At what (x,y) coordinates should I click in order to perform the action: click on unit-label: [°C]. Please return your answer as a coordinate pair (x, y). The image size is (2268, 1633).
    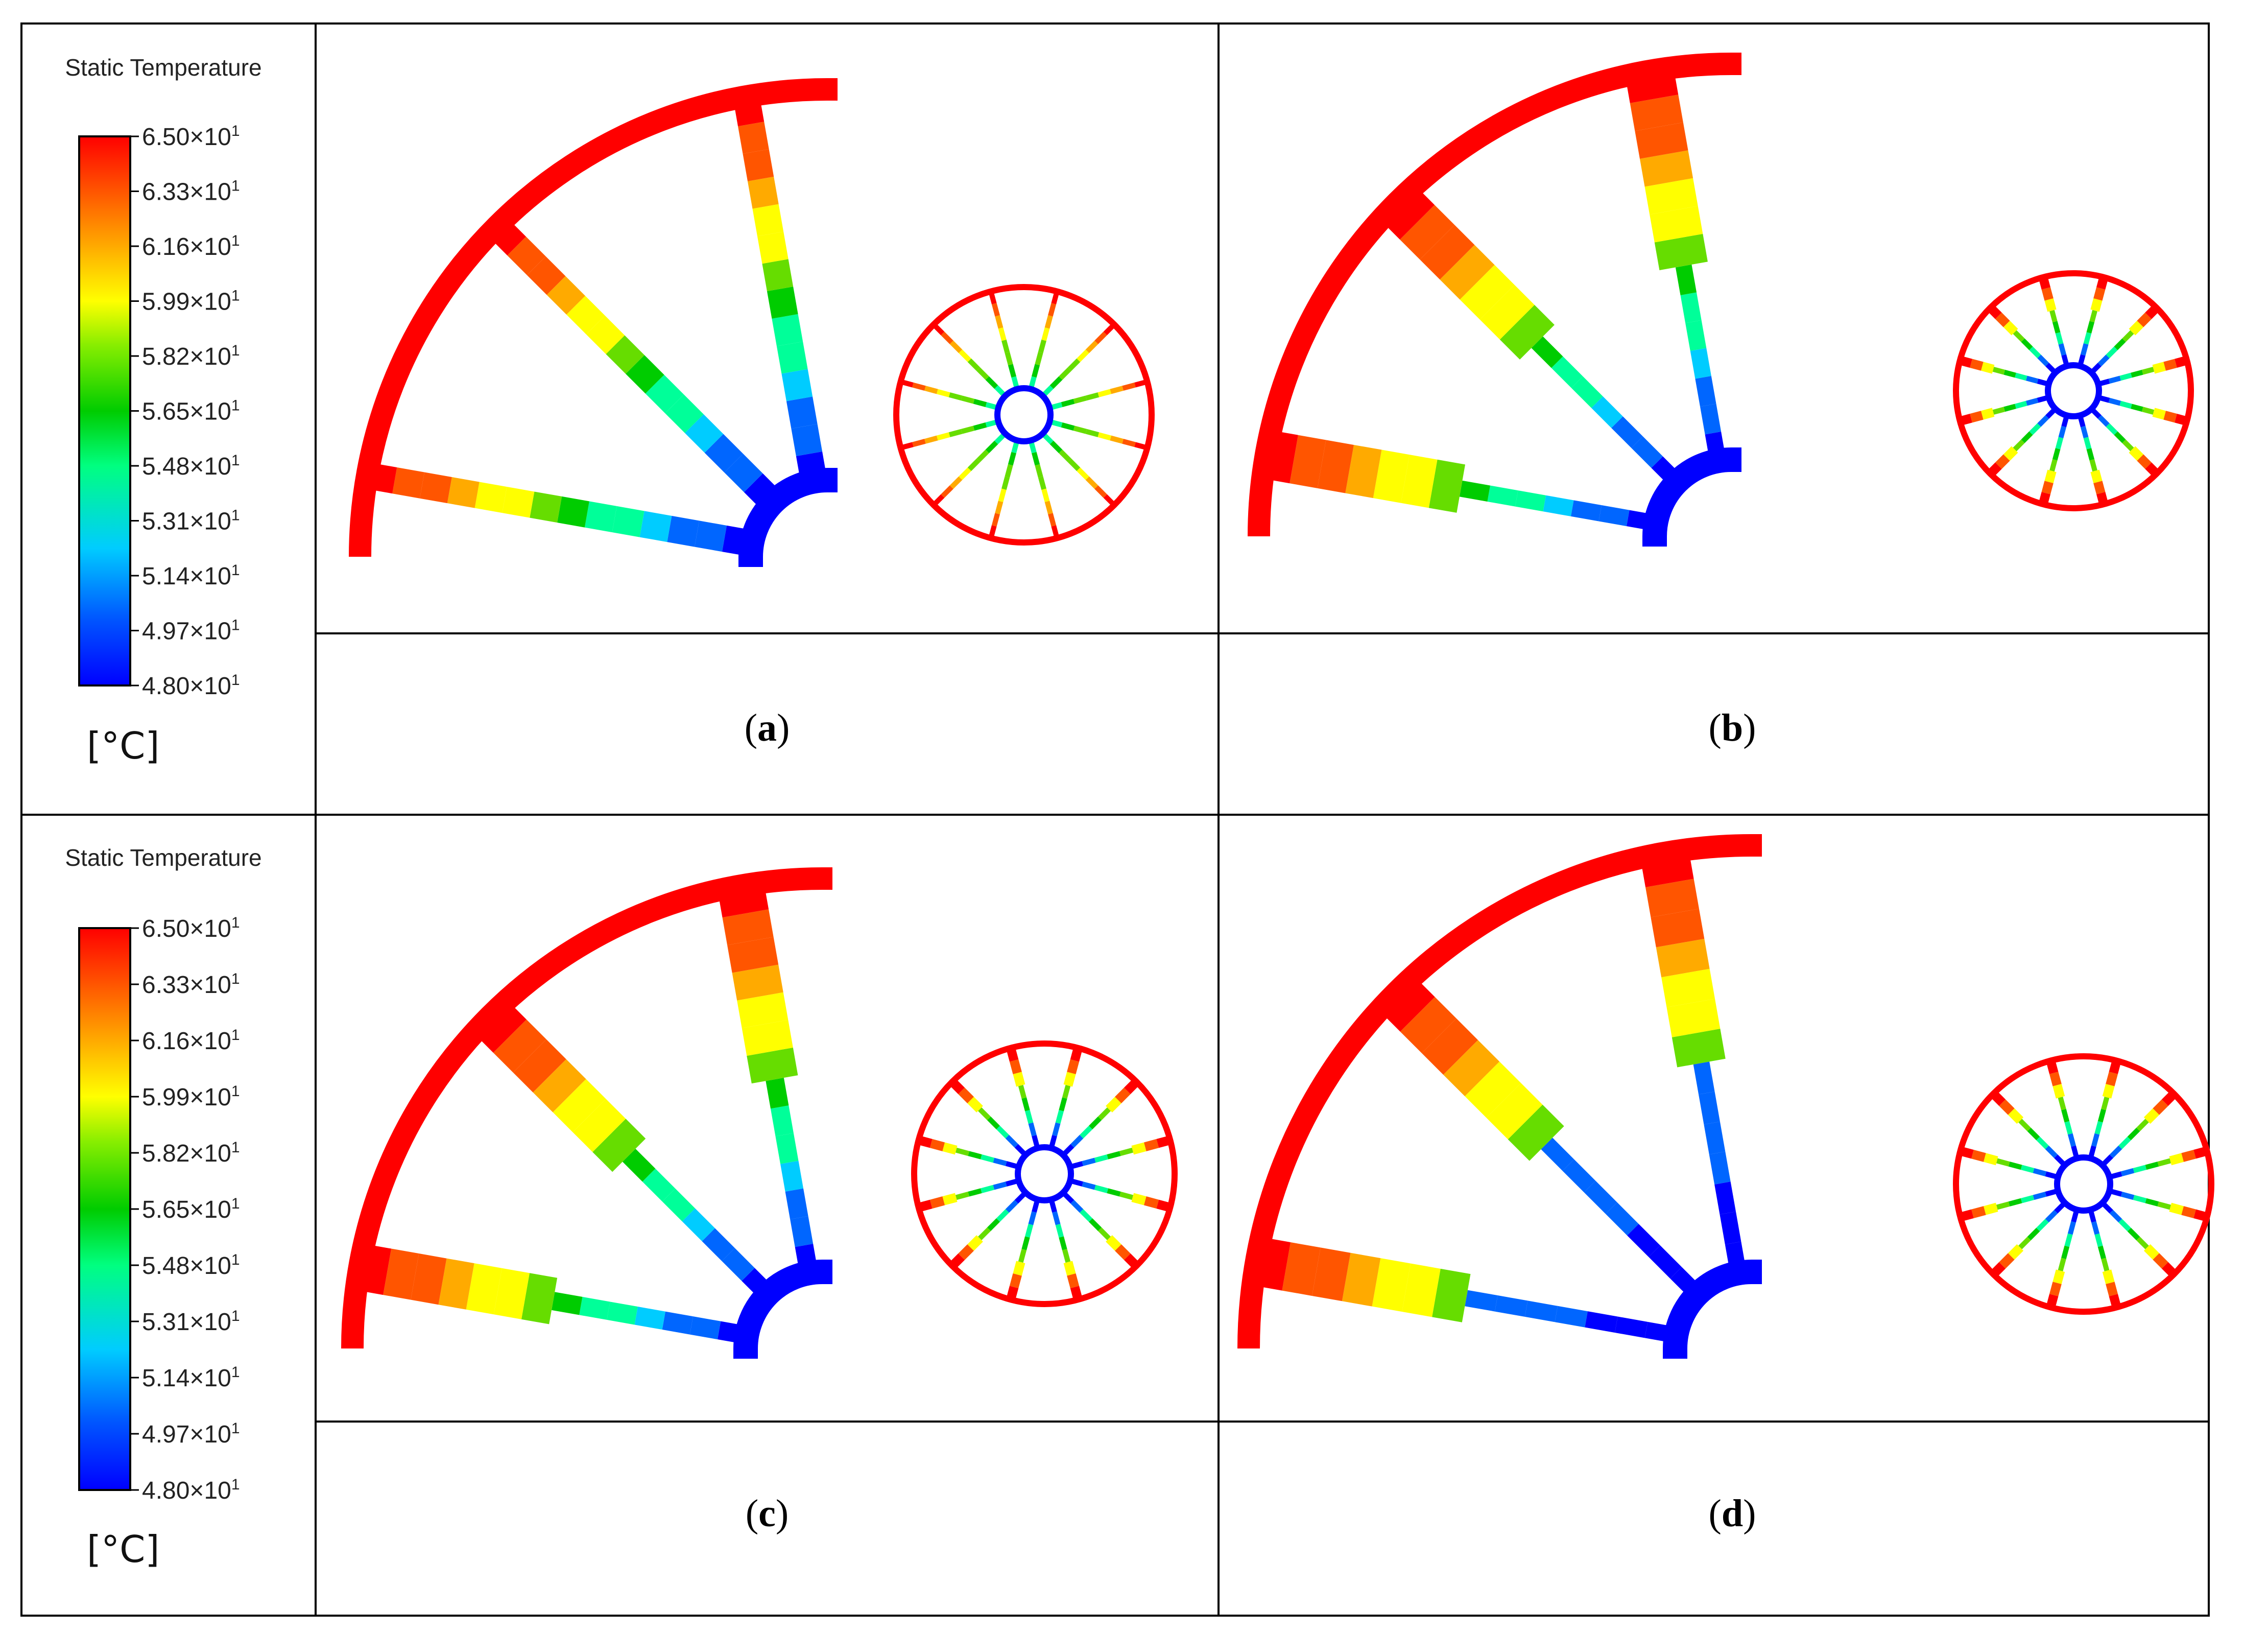
    Looking at the image, I should click on (123, 746).